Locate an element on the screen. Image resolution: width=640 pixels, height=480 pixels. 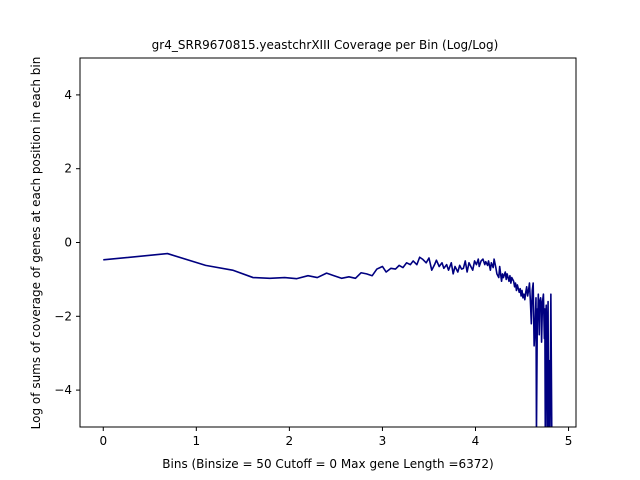
y-tick-label: 0 is located at coordinates (68, 243).